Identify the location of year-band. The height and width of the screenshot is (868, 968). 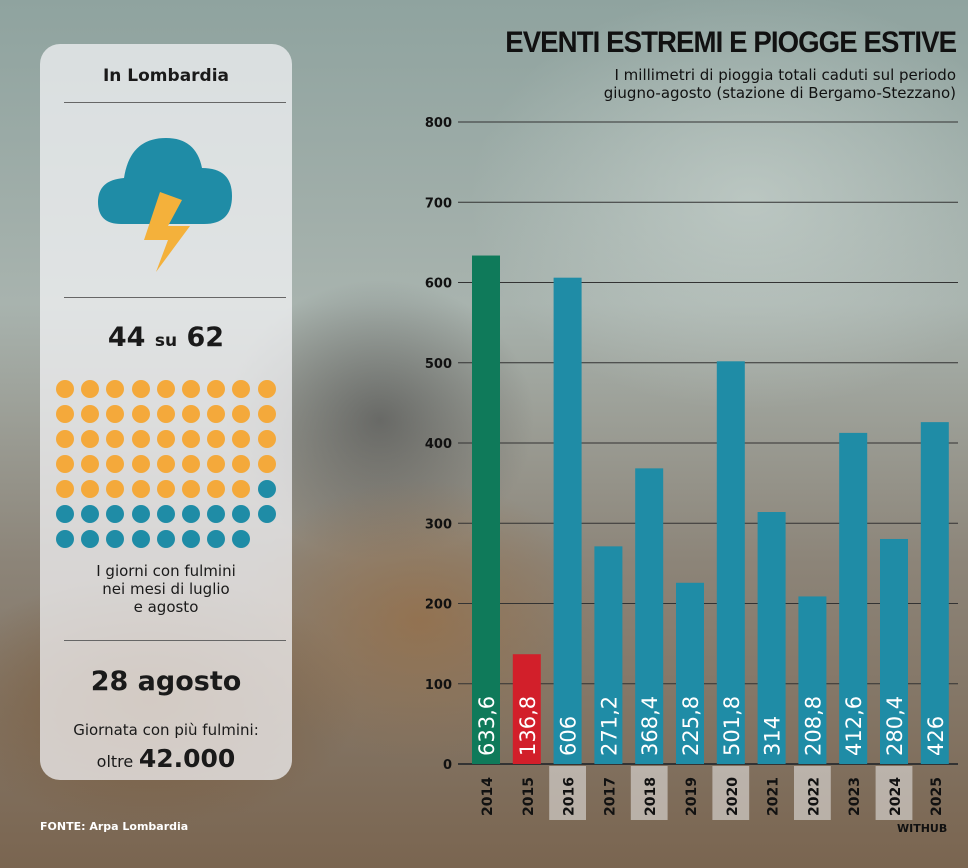
(731, 793).